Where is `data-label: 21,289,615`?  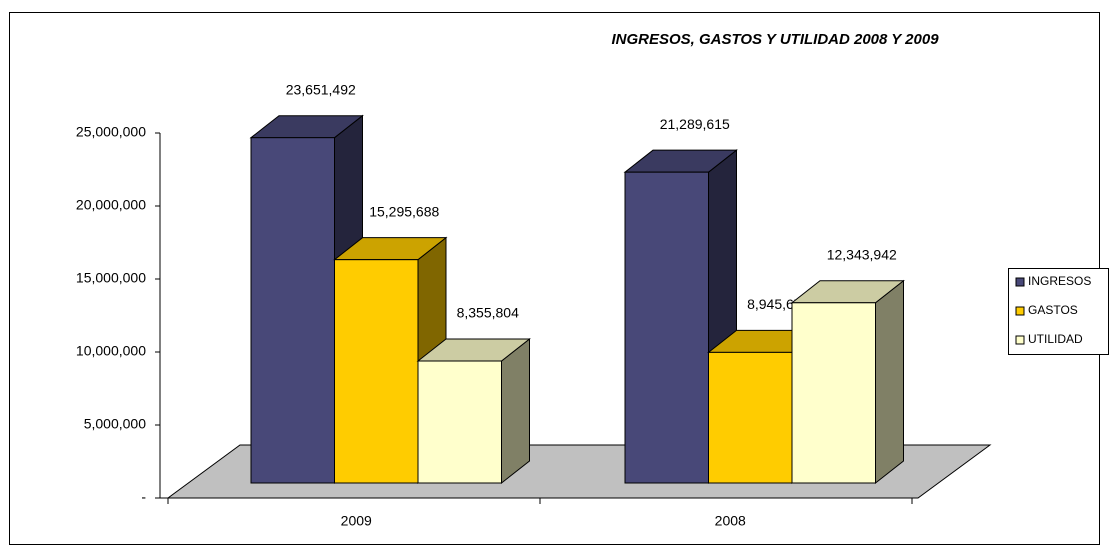
data-label: 21,289,615 is located at coordinates (695, 124).